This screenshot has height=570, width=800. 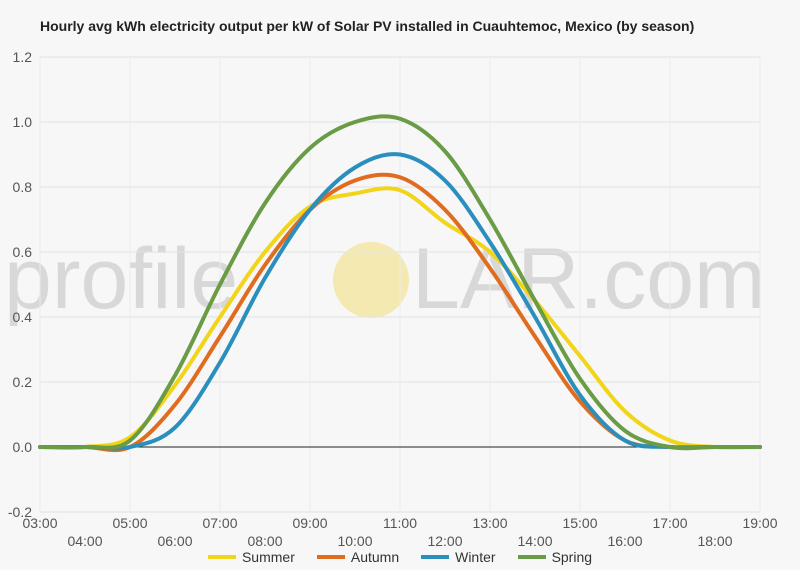 What do you see at coordinates (23, 122) in the screenshot?
I see `y-tick-label: 1.0` at bounding box center [23, 122].